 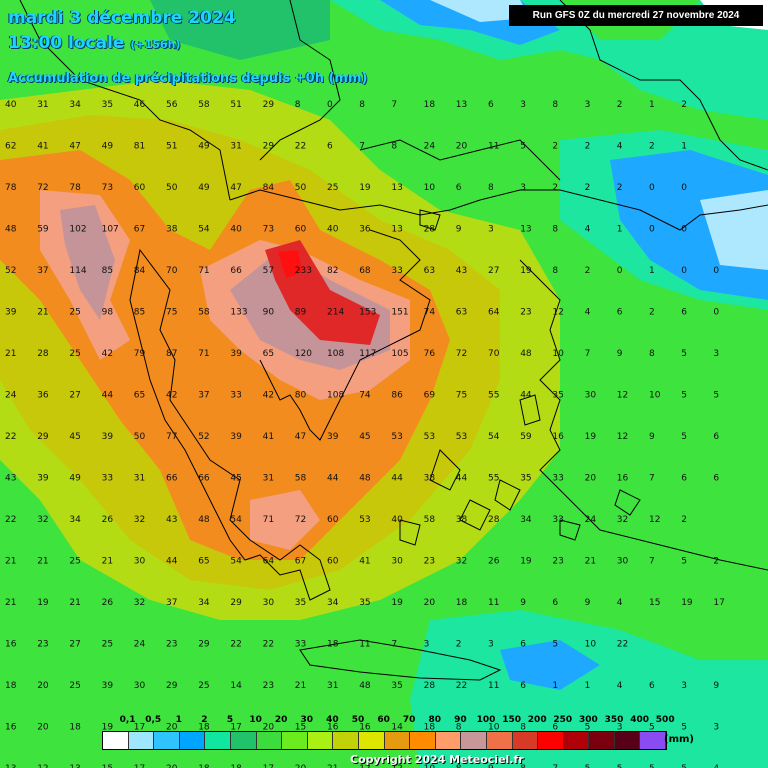 What do you see at coordinates (122, 18) in the screenshot?
I see `valid-date: mardi 3 décembre 2024` at bounding box center [122, 18].